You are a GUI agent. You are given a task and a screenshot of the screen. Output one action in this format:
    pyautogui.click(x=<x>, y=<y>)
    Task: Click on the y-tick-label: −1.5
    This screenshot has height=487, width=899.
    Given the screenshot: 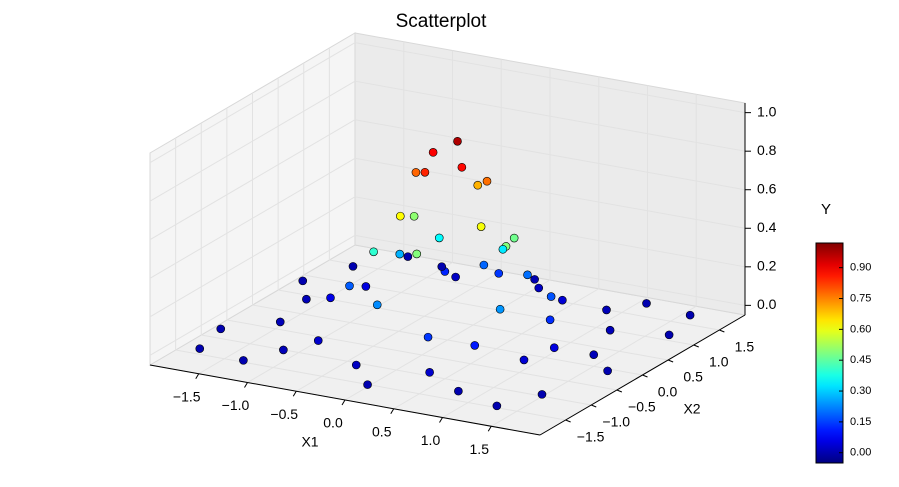 What is the action you would take?
    pyautogui.click(x=591, y=437)
    